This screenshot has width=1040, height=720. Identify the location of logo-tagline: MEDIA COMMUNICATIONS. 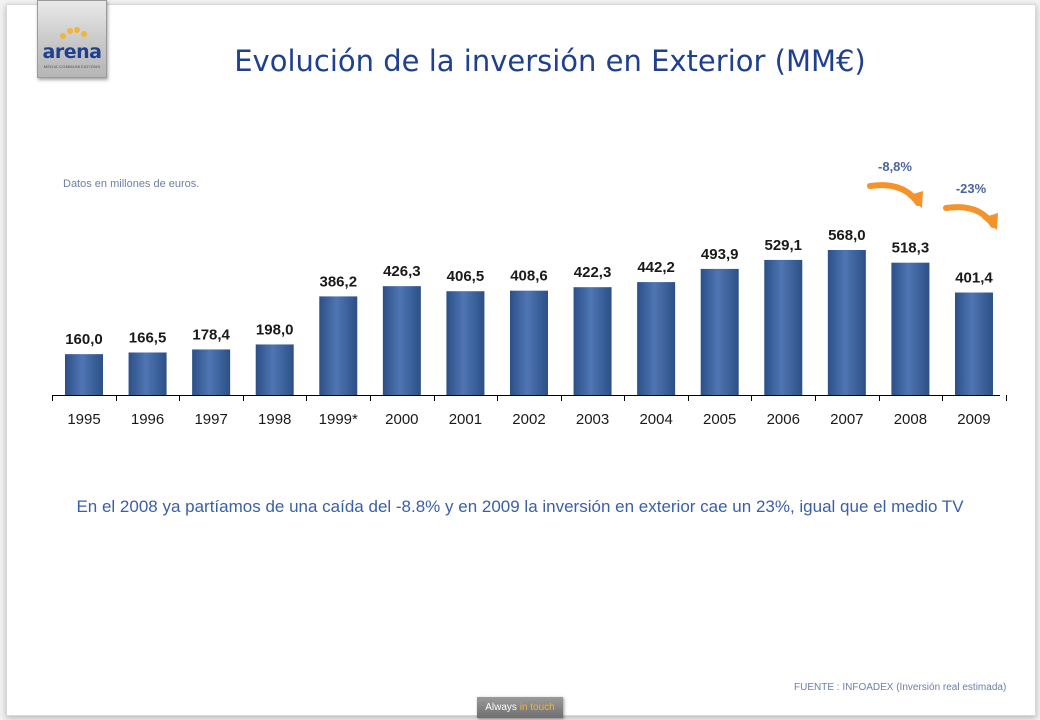
(72, 66).